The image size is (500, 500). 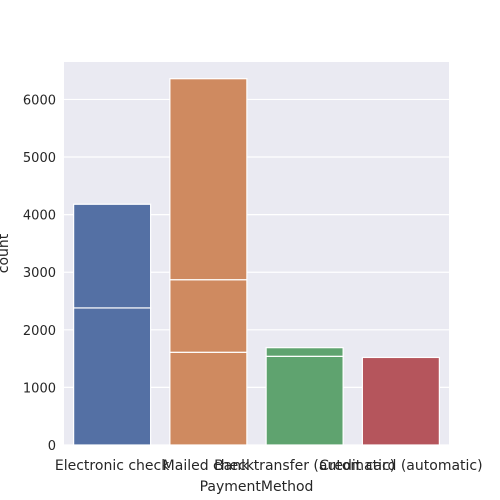 I want to click on y-tick-label: 3000, so click(x=39, y=273).